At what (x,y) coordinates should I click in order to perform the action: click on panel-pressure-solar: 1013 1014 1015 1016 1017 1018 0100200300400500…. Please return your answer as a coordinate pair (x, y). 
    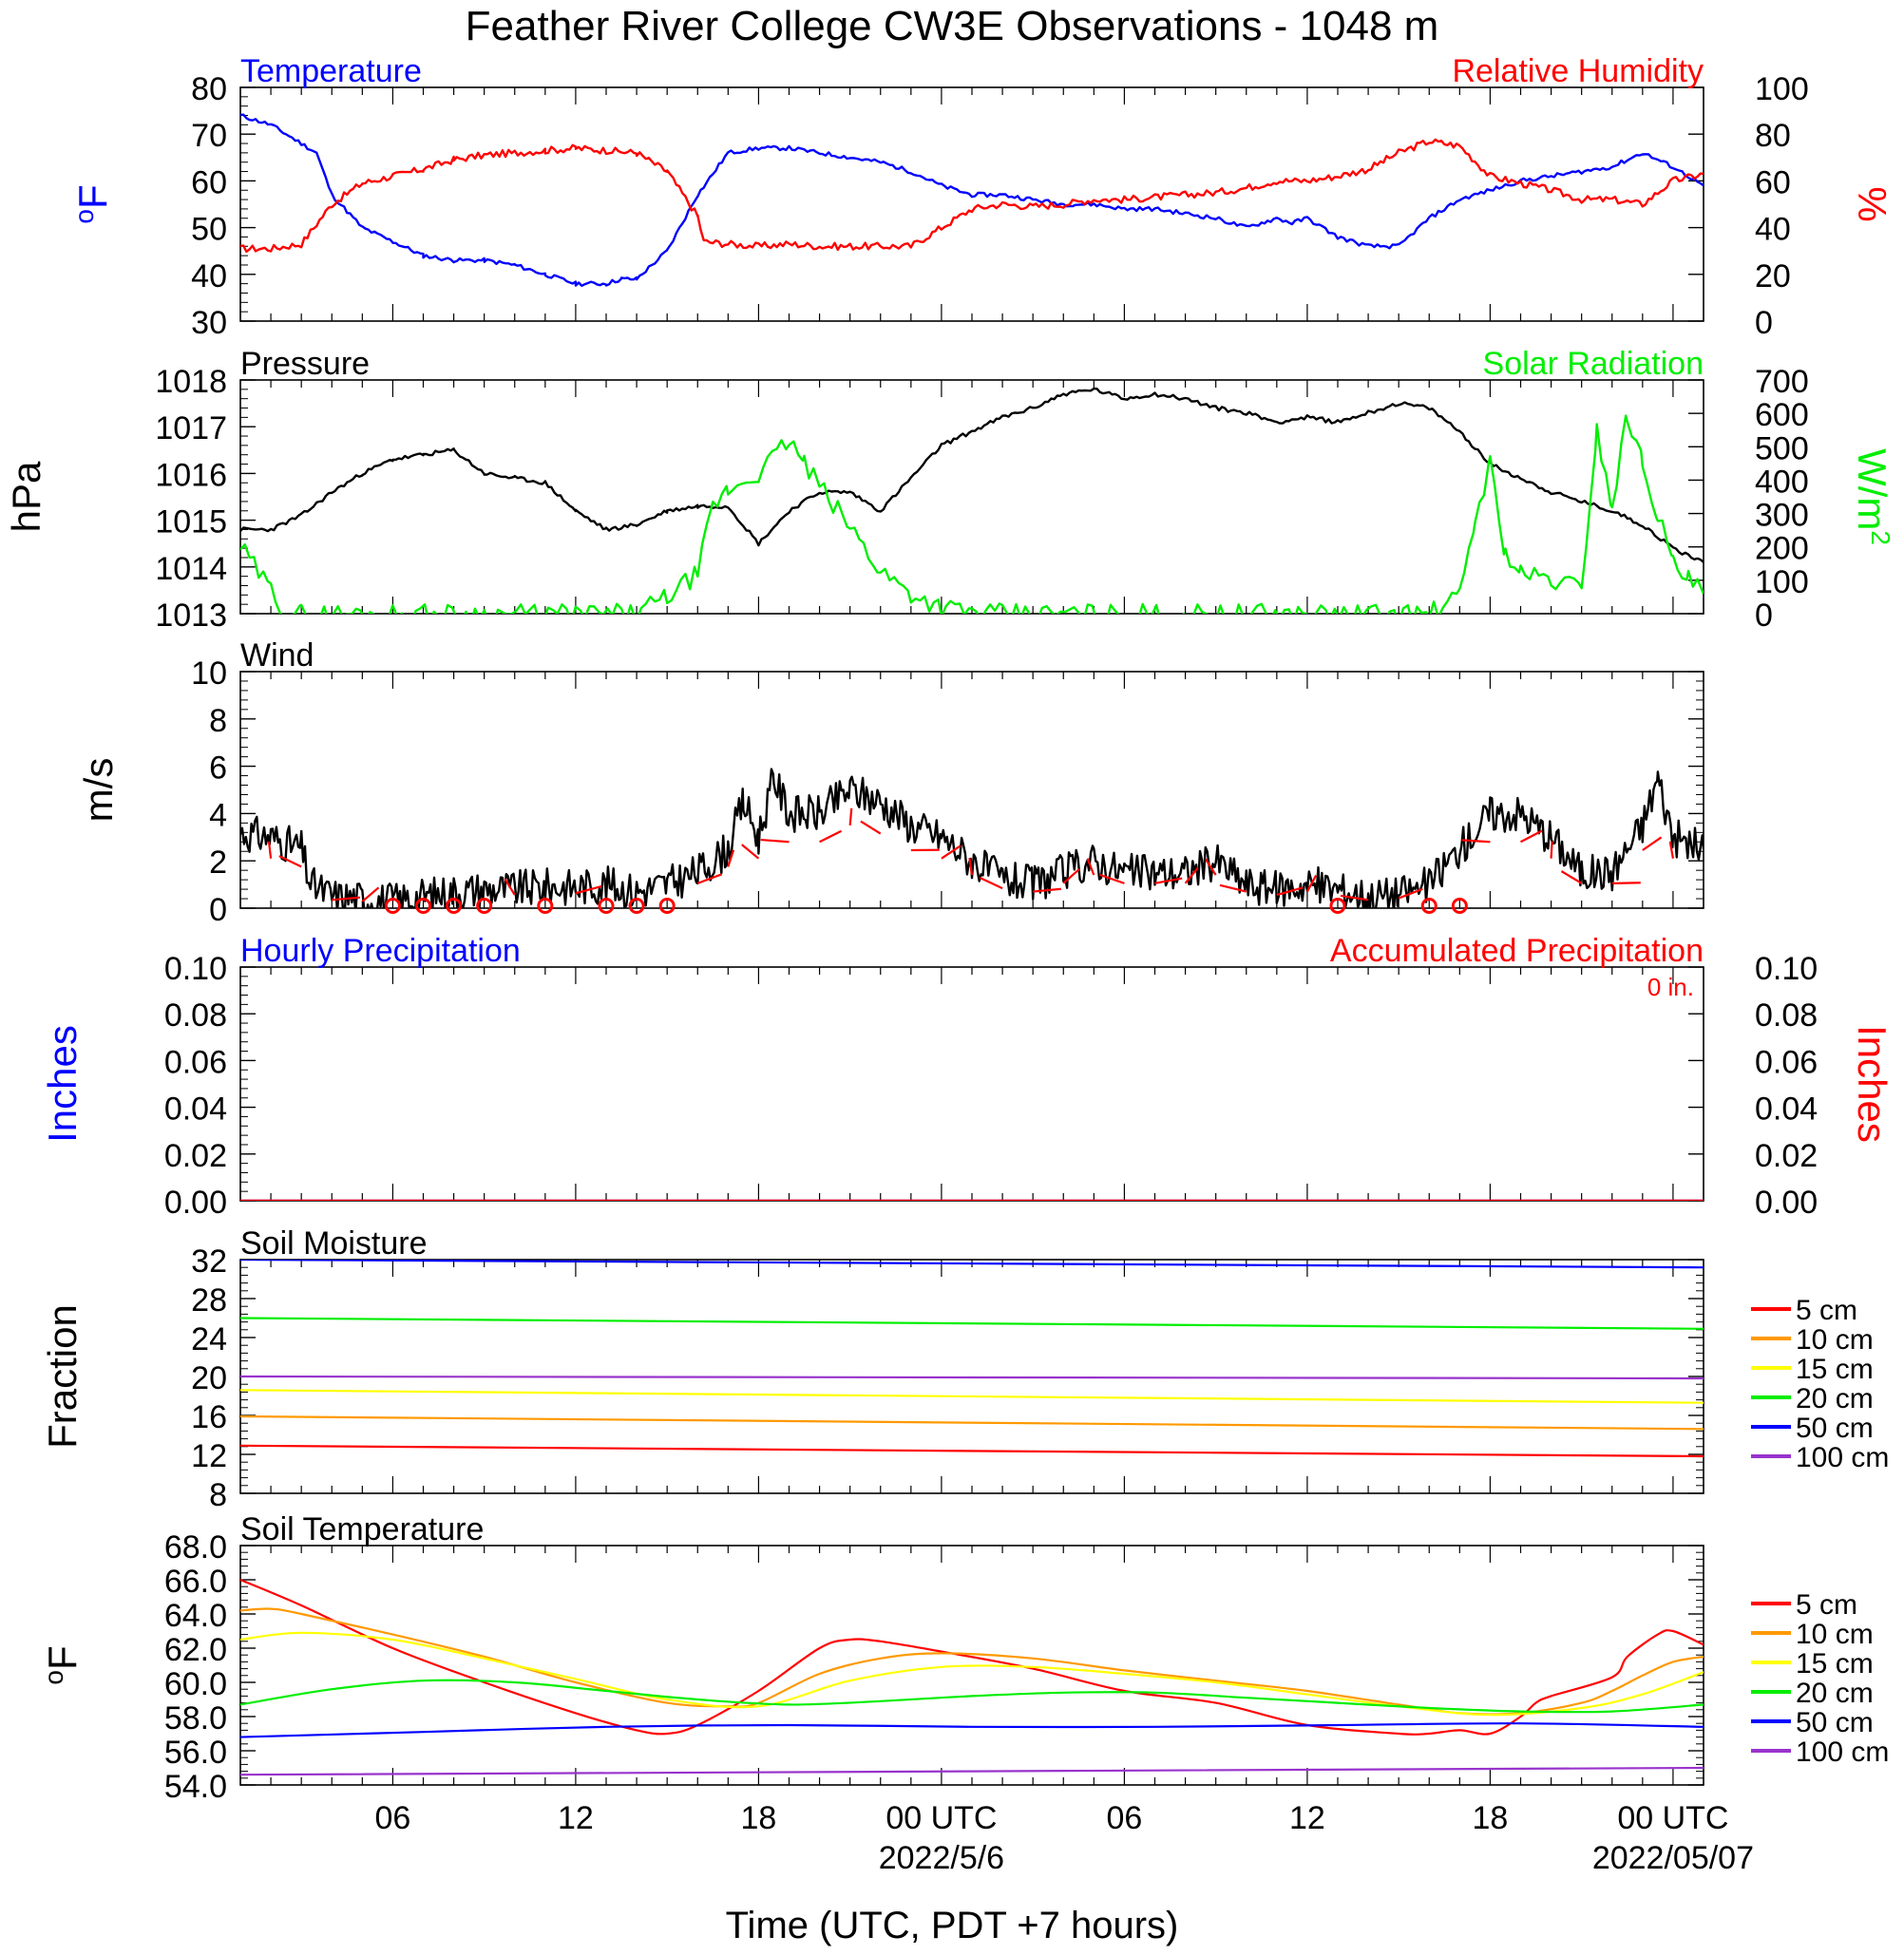
    Looking at the image, I should click on (949, 490).